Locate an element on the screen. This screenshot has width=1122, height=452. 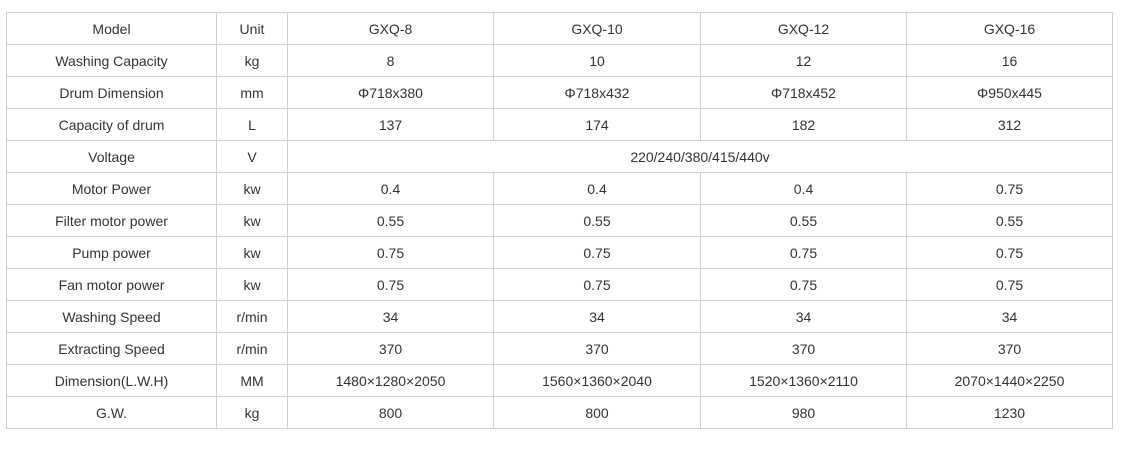
row-label: Filter motor power is located at coordinates (111, 220).